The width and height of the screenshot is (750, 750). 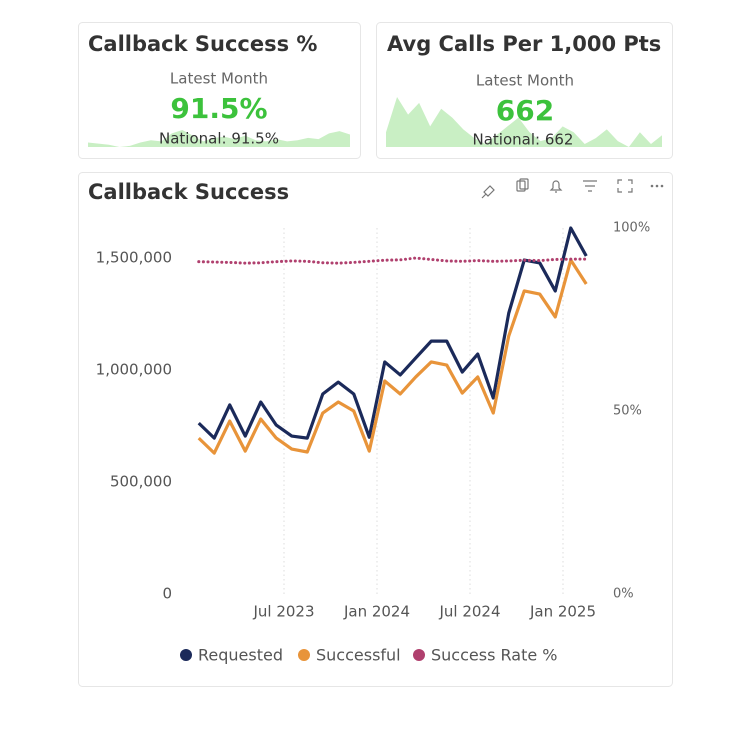 What do you see at coordinates (283, 612) in the screenshot?
I see `x-tick-label: Jul 2023` at bounding box center [283, 612].